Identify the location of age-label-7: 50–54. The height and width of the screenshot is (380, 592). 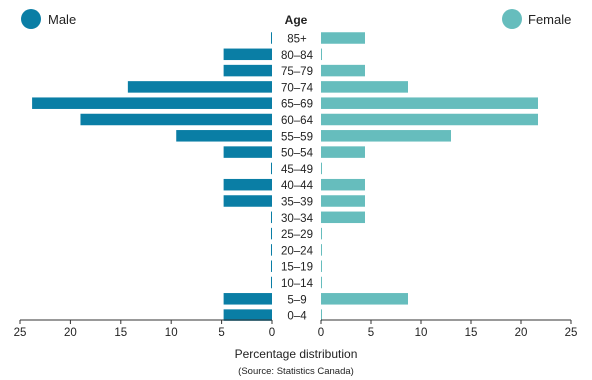
(297, 154).